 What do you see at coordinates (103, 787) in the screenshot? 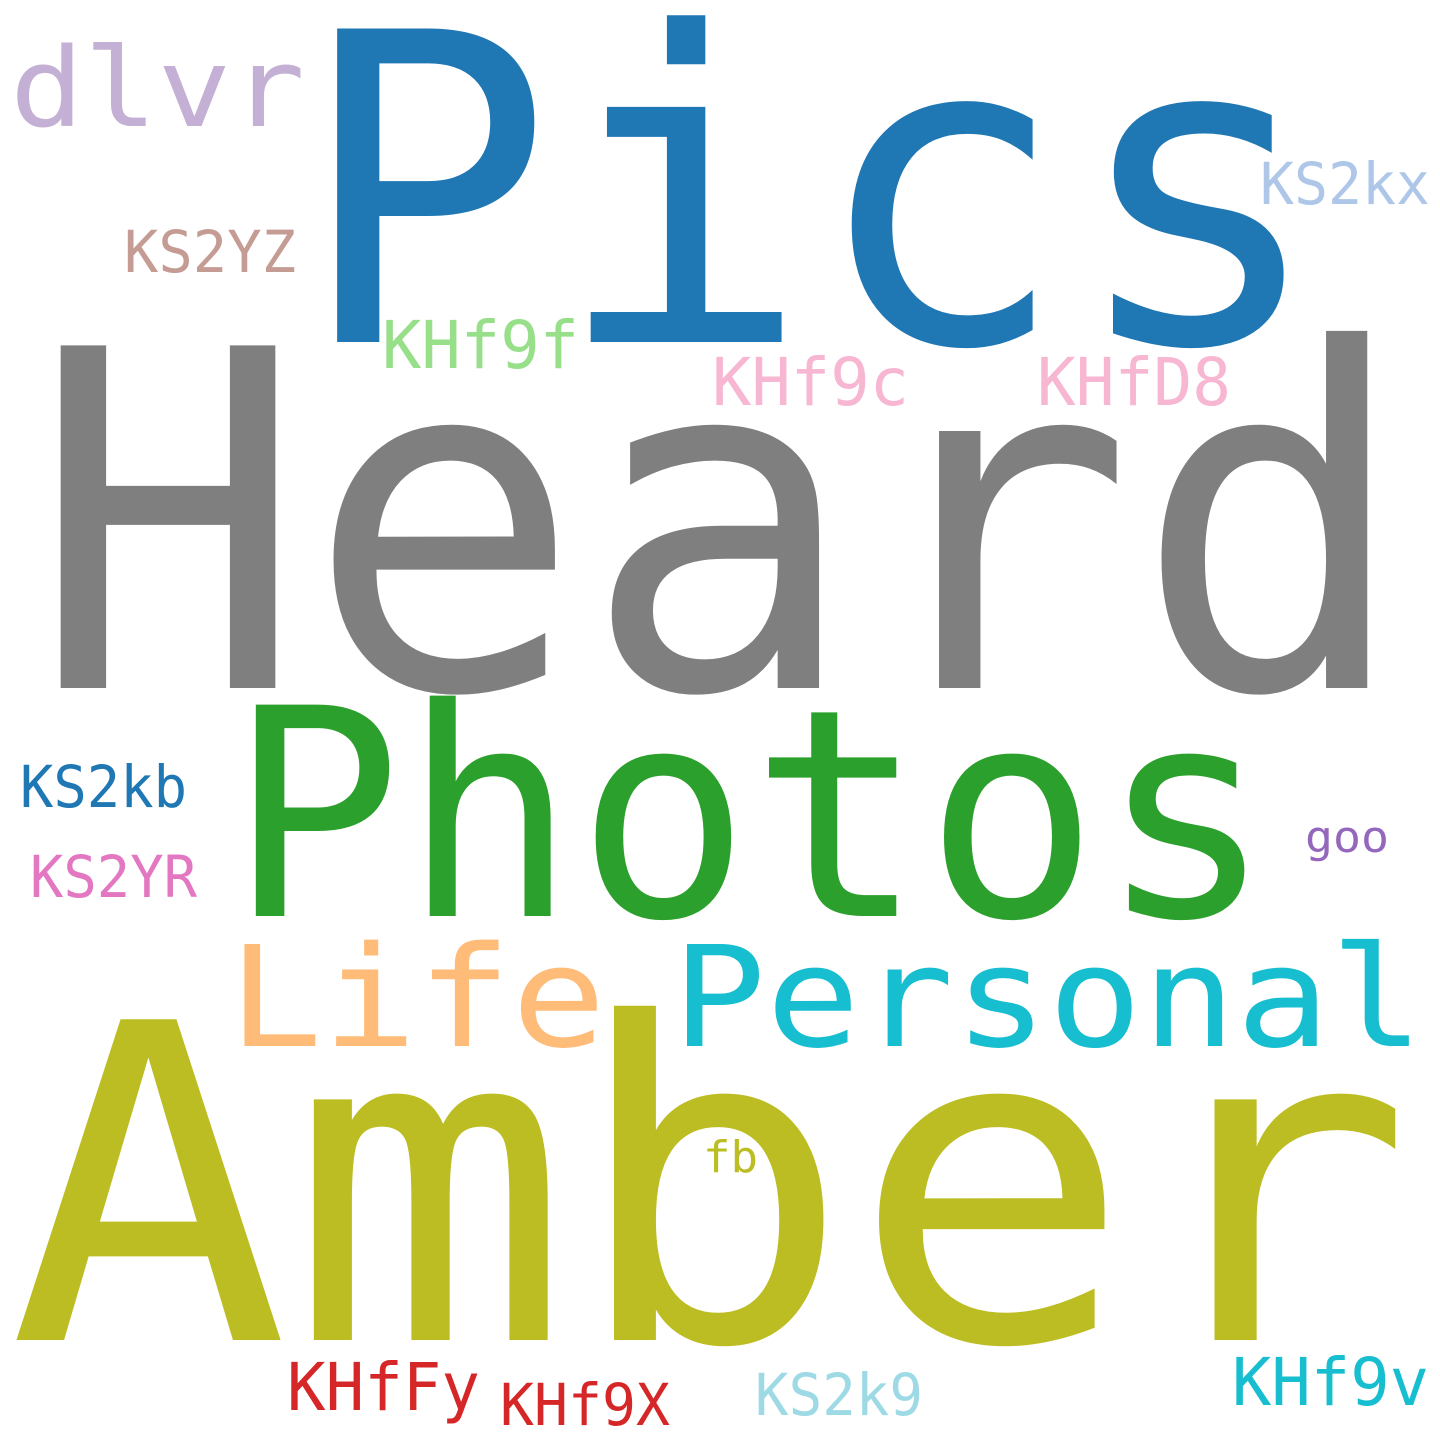
I see `word-ks2kb: KS2kb` at bounding box center [103, 787].